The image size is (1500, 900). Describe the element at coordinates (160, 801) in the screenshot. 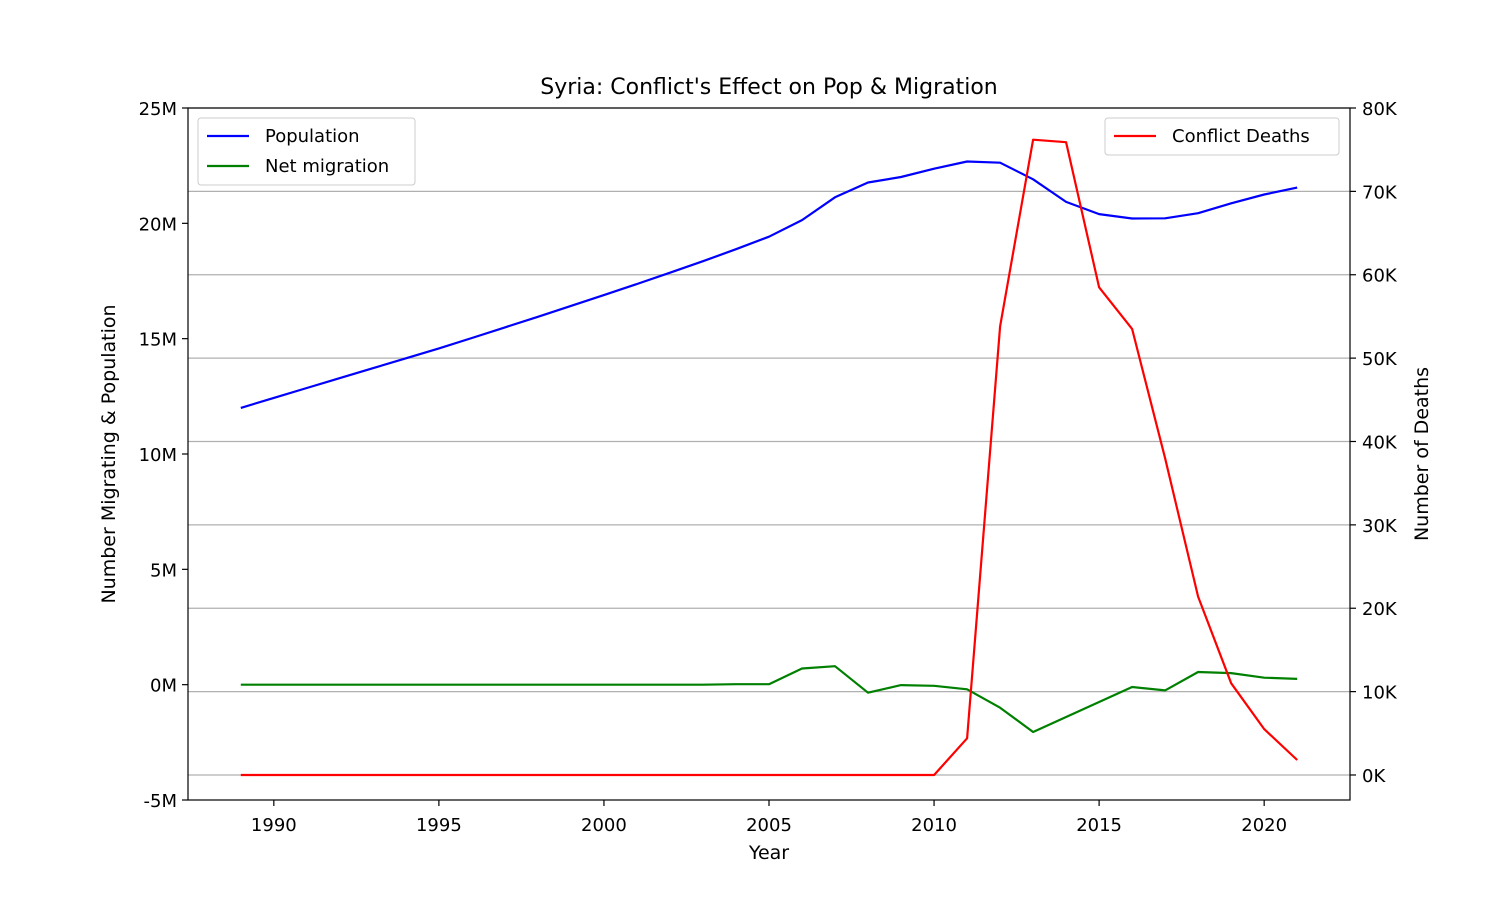

I see `left-y-tick-label: -5M` at that location.